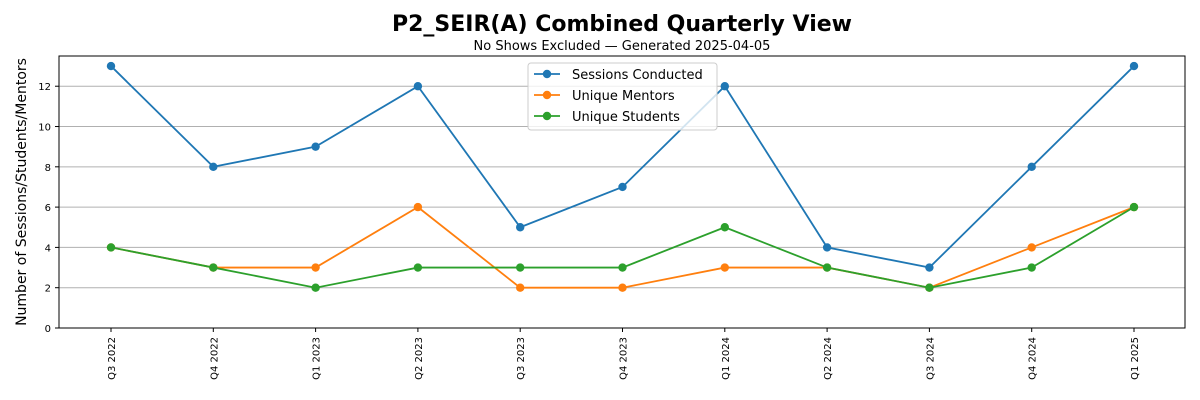 This screenshot has width=1200, height=400. What do you see at coordinates (22, 192) in the screenshot?
I see `y-axis-label: Number of Sessions/Students/Mentors` at bounding box center [22, 192].